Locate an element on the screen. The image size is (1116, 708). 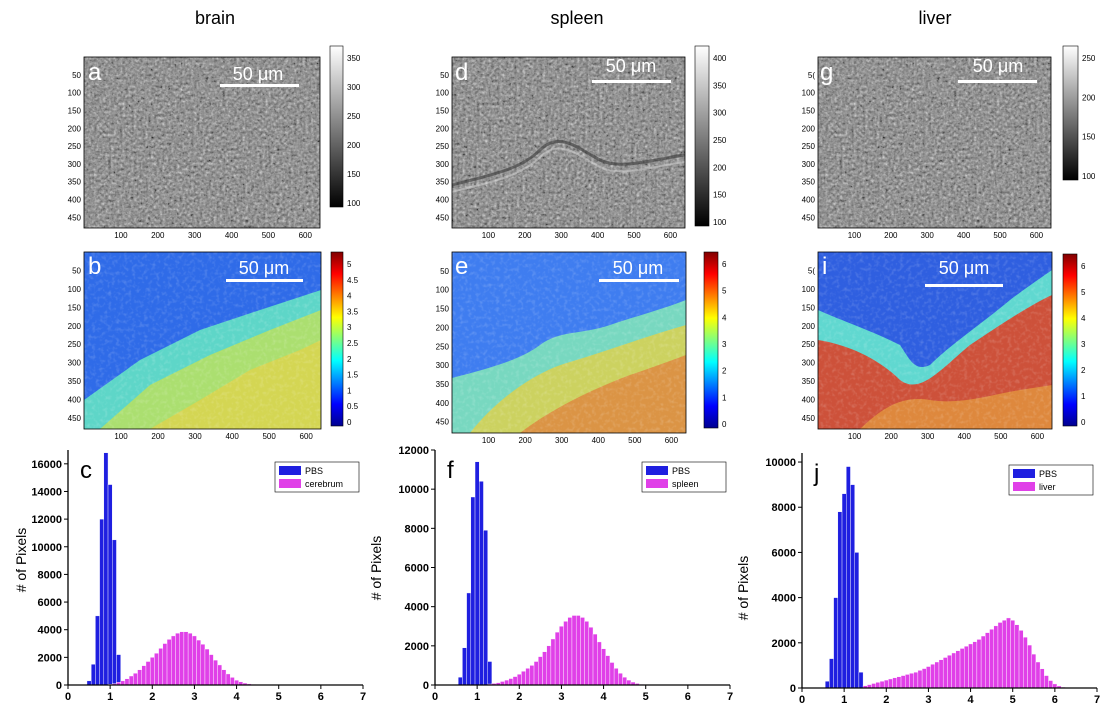
xtick-i-5: 600 is located at coordinates (1038, 436).